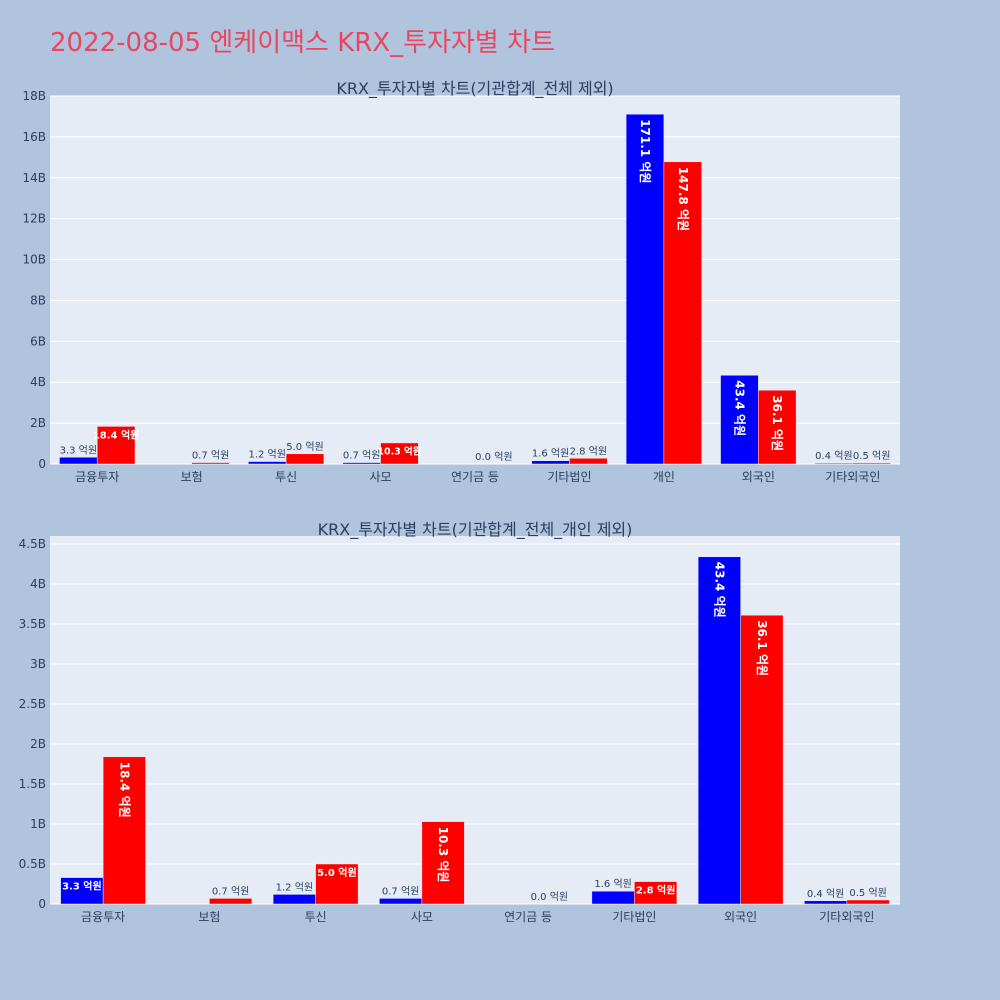  Describe the element at coordinates (34, 260) in the screenshot. I see `y-tick-label: 10B` at that location.